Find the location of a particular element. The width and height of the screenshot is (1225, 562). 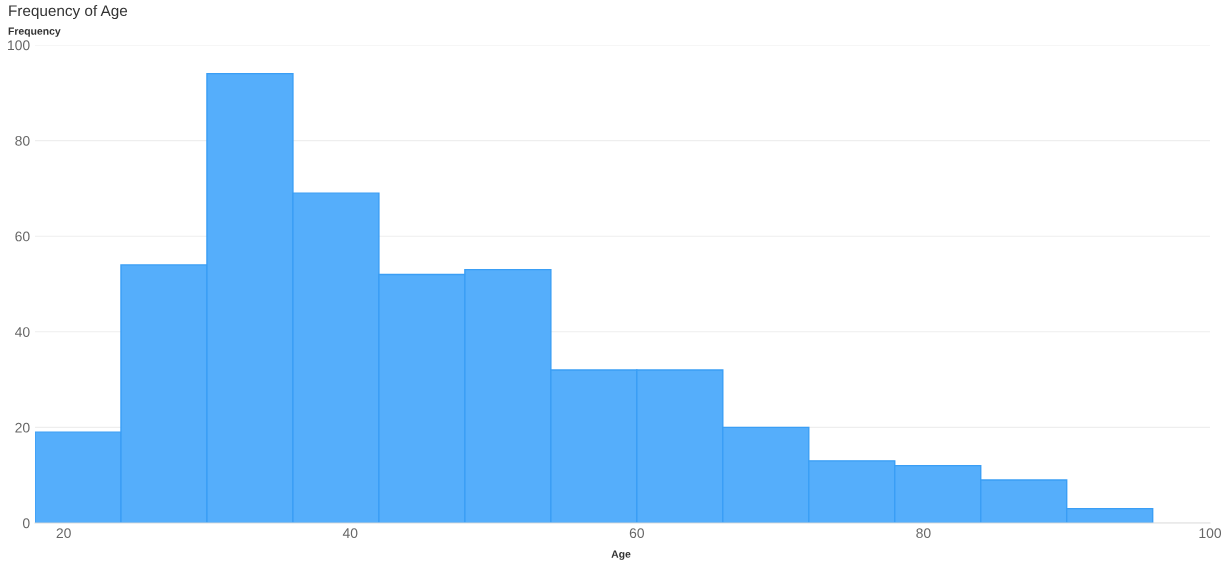

y-tick-label: 100 is located at coordinates (19, 45).